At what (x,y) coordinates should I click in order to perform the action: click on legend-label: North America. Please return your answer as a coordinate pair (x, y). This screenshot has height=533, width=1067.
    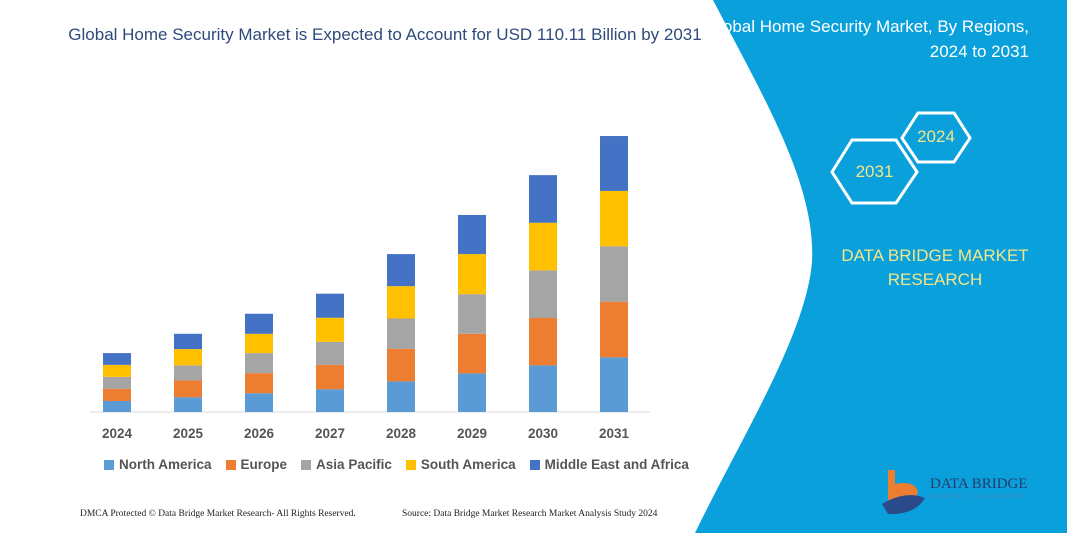
    Looking at the image, I should click on (165, 464).